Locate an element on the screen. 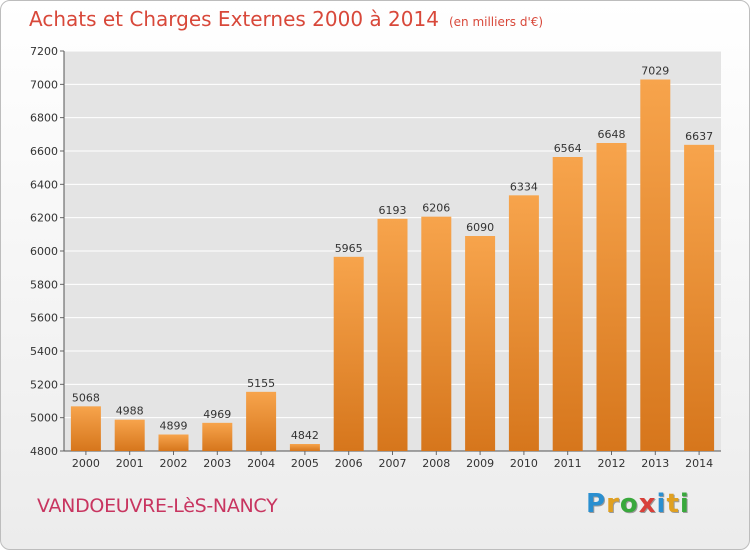  y-tick-label: 7200 is located at coordinates (44, 51).